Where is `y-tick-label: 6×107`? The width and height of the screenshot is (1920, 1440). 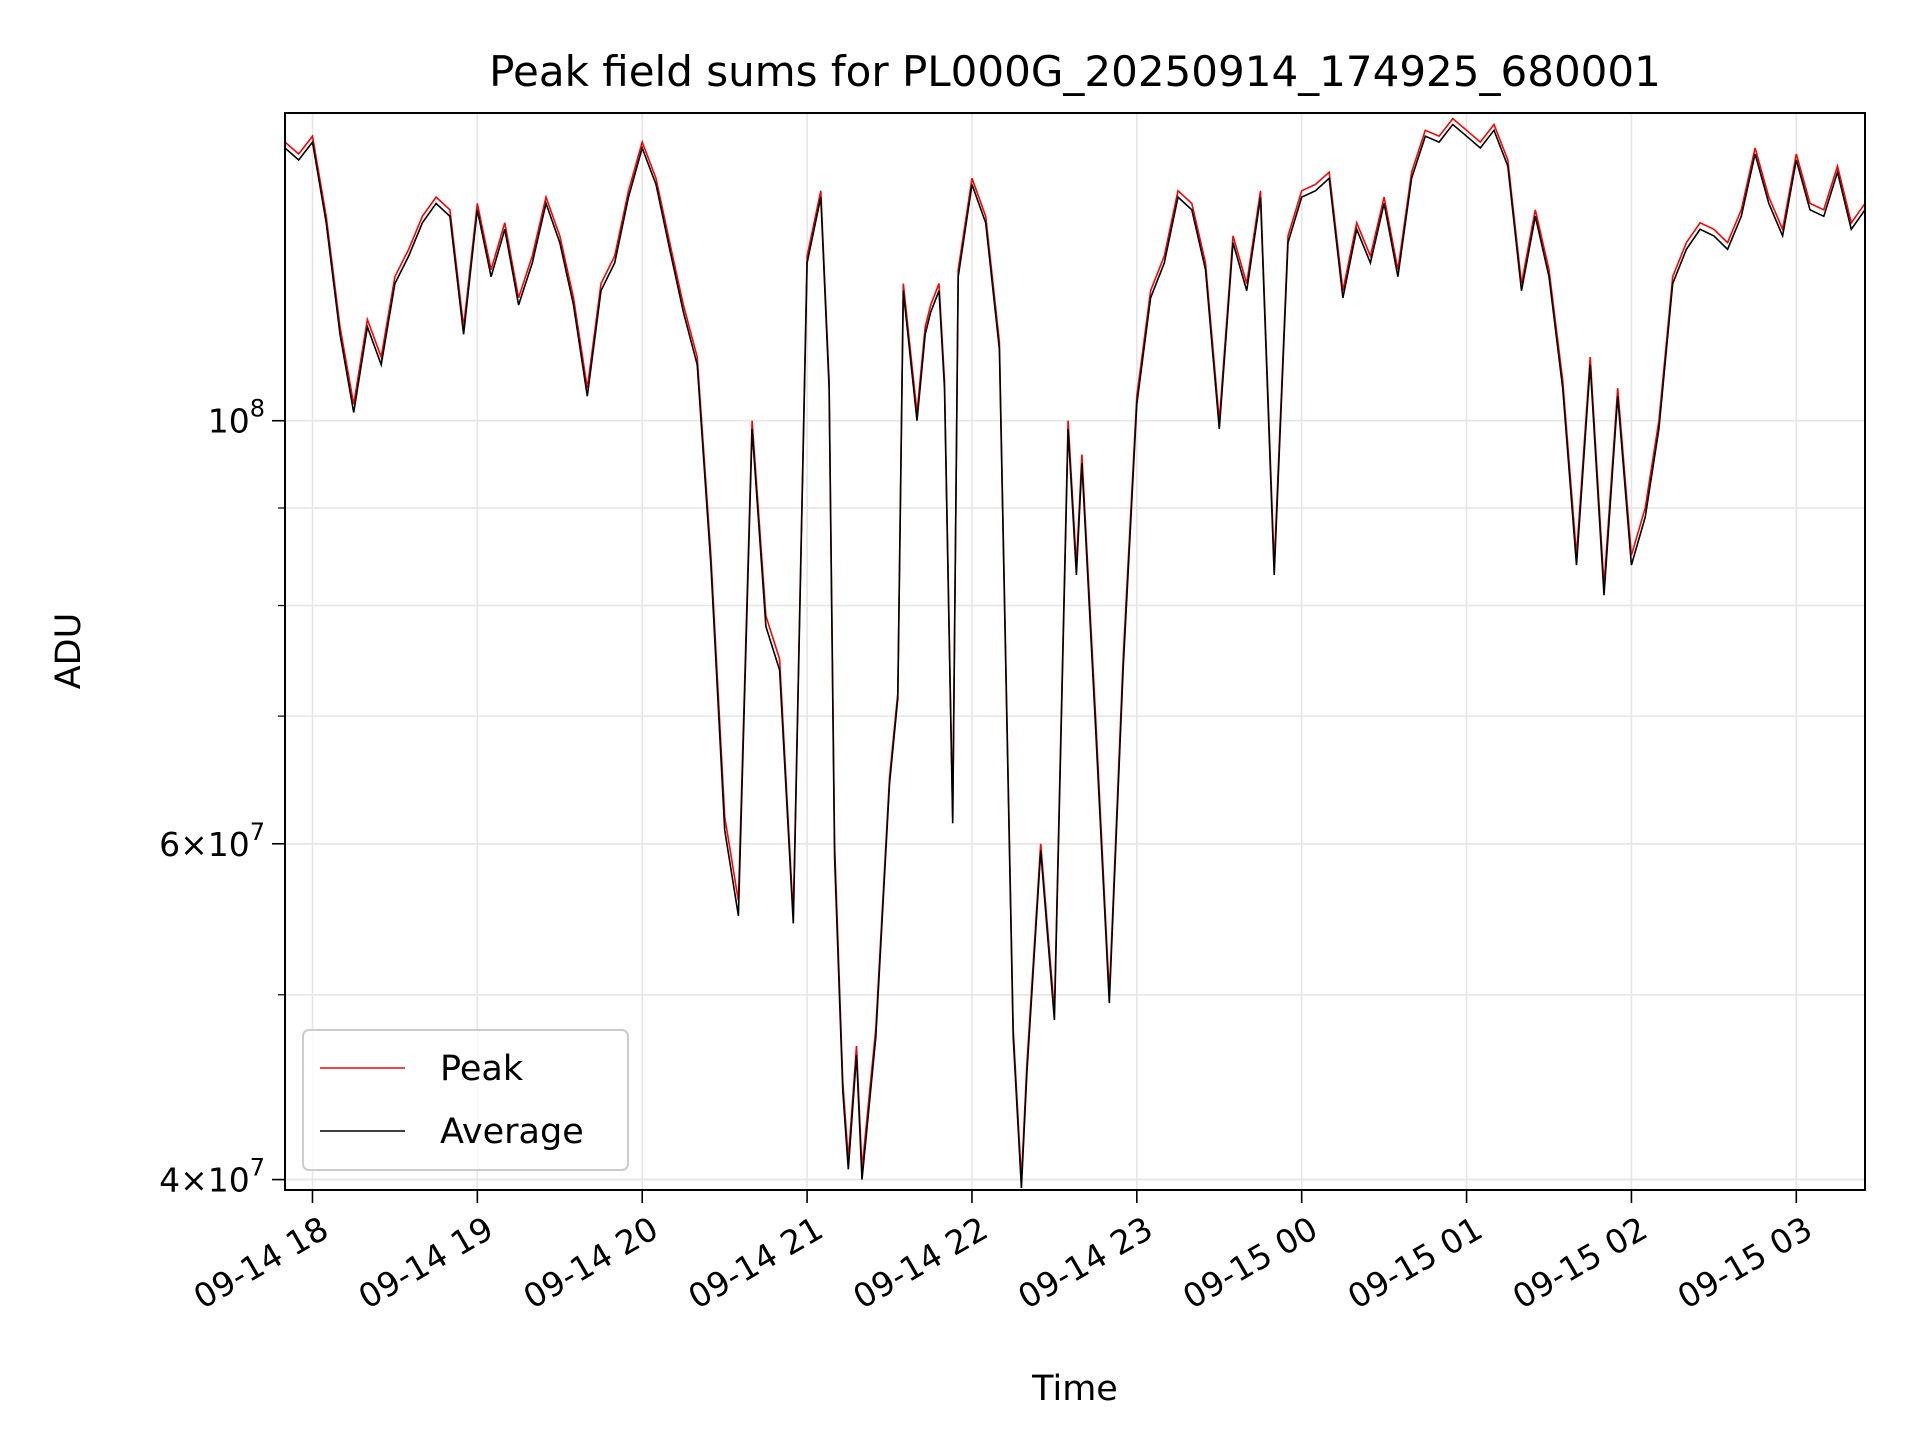 y-tick-label: 6×107 is located at coordinates (212, 841).